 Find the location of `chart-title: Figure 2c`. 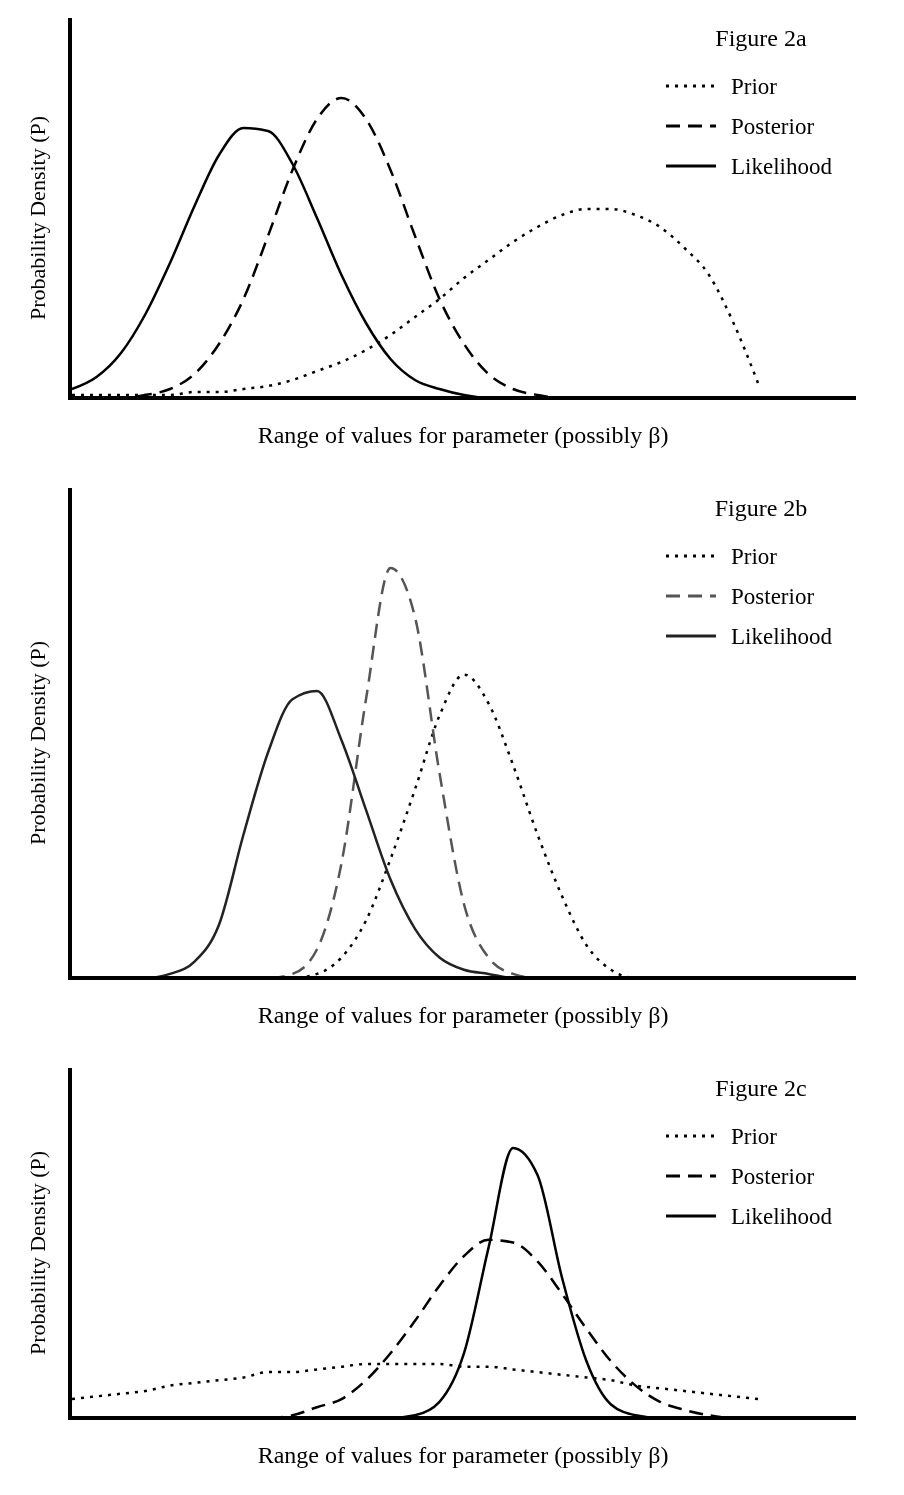

chart-title: Figure 2c is located at coordinates (761, 1088).